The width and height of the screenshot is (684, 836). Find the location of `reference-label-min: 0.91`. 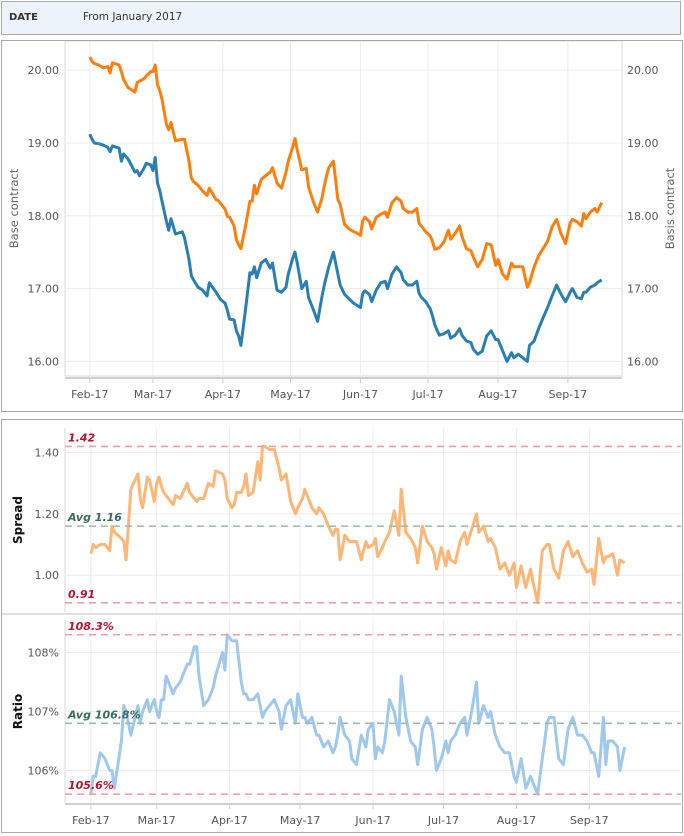

reference-label-min: 0.91 is located at coordinates (81, 594).